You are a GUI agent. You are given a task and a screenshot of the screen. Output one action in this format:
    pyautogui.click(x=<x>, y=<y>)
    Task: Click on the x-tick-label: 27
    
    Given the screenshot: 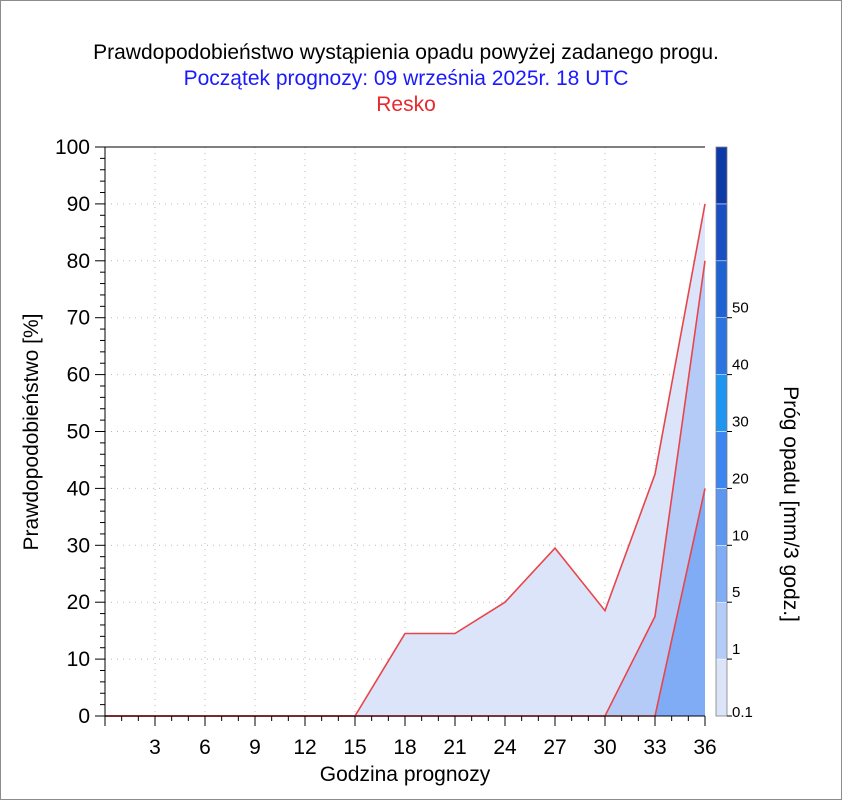 What is the action you would take?
    pyautogui.click(x=554, y=747)
    